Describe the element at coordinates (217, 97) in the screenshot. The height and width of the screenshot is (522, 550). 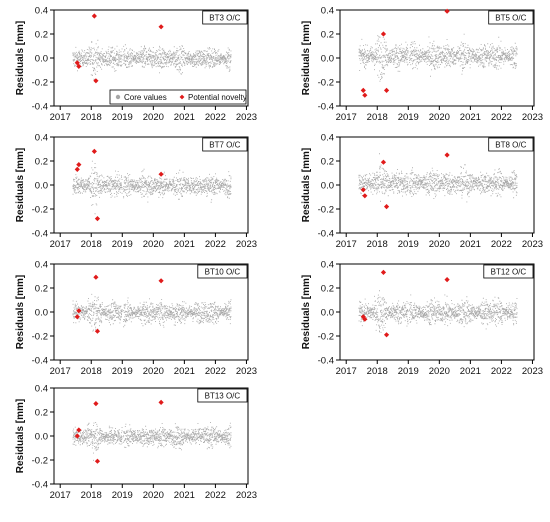
I see `legend-novelty-label: Potential novelty` at that location.